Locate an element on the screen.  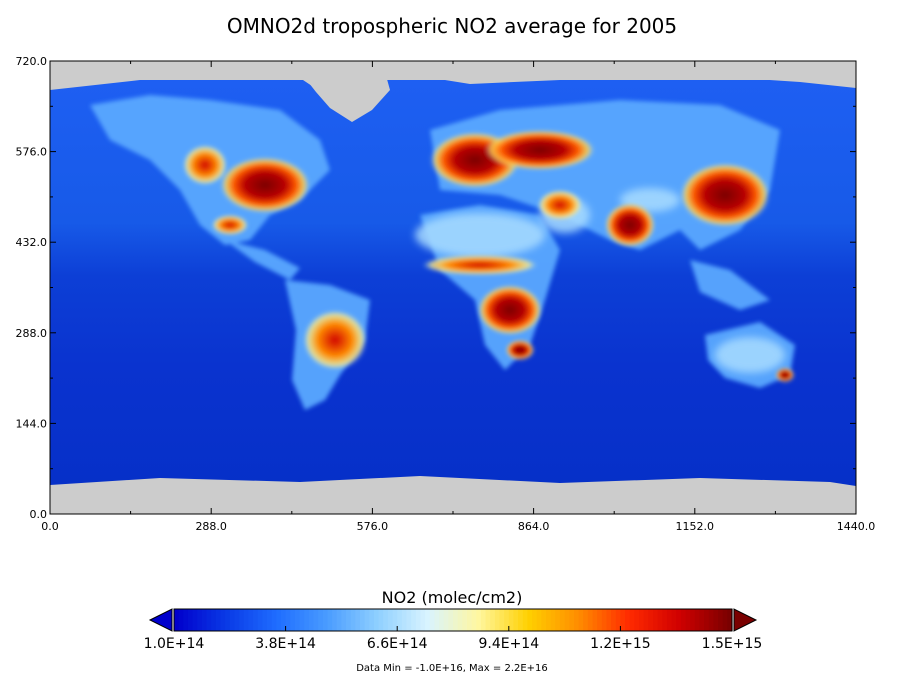
y-tick-label: 0.0 is located at coordinates (39, 514).